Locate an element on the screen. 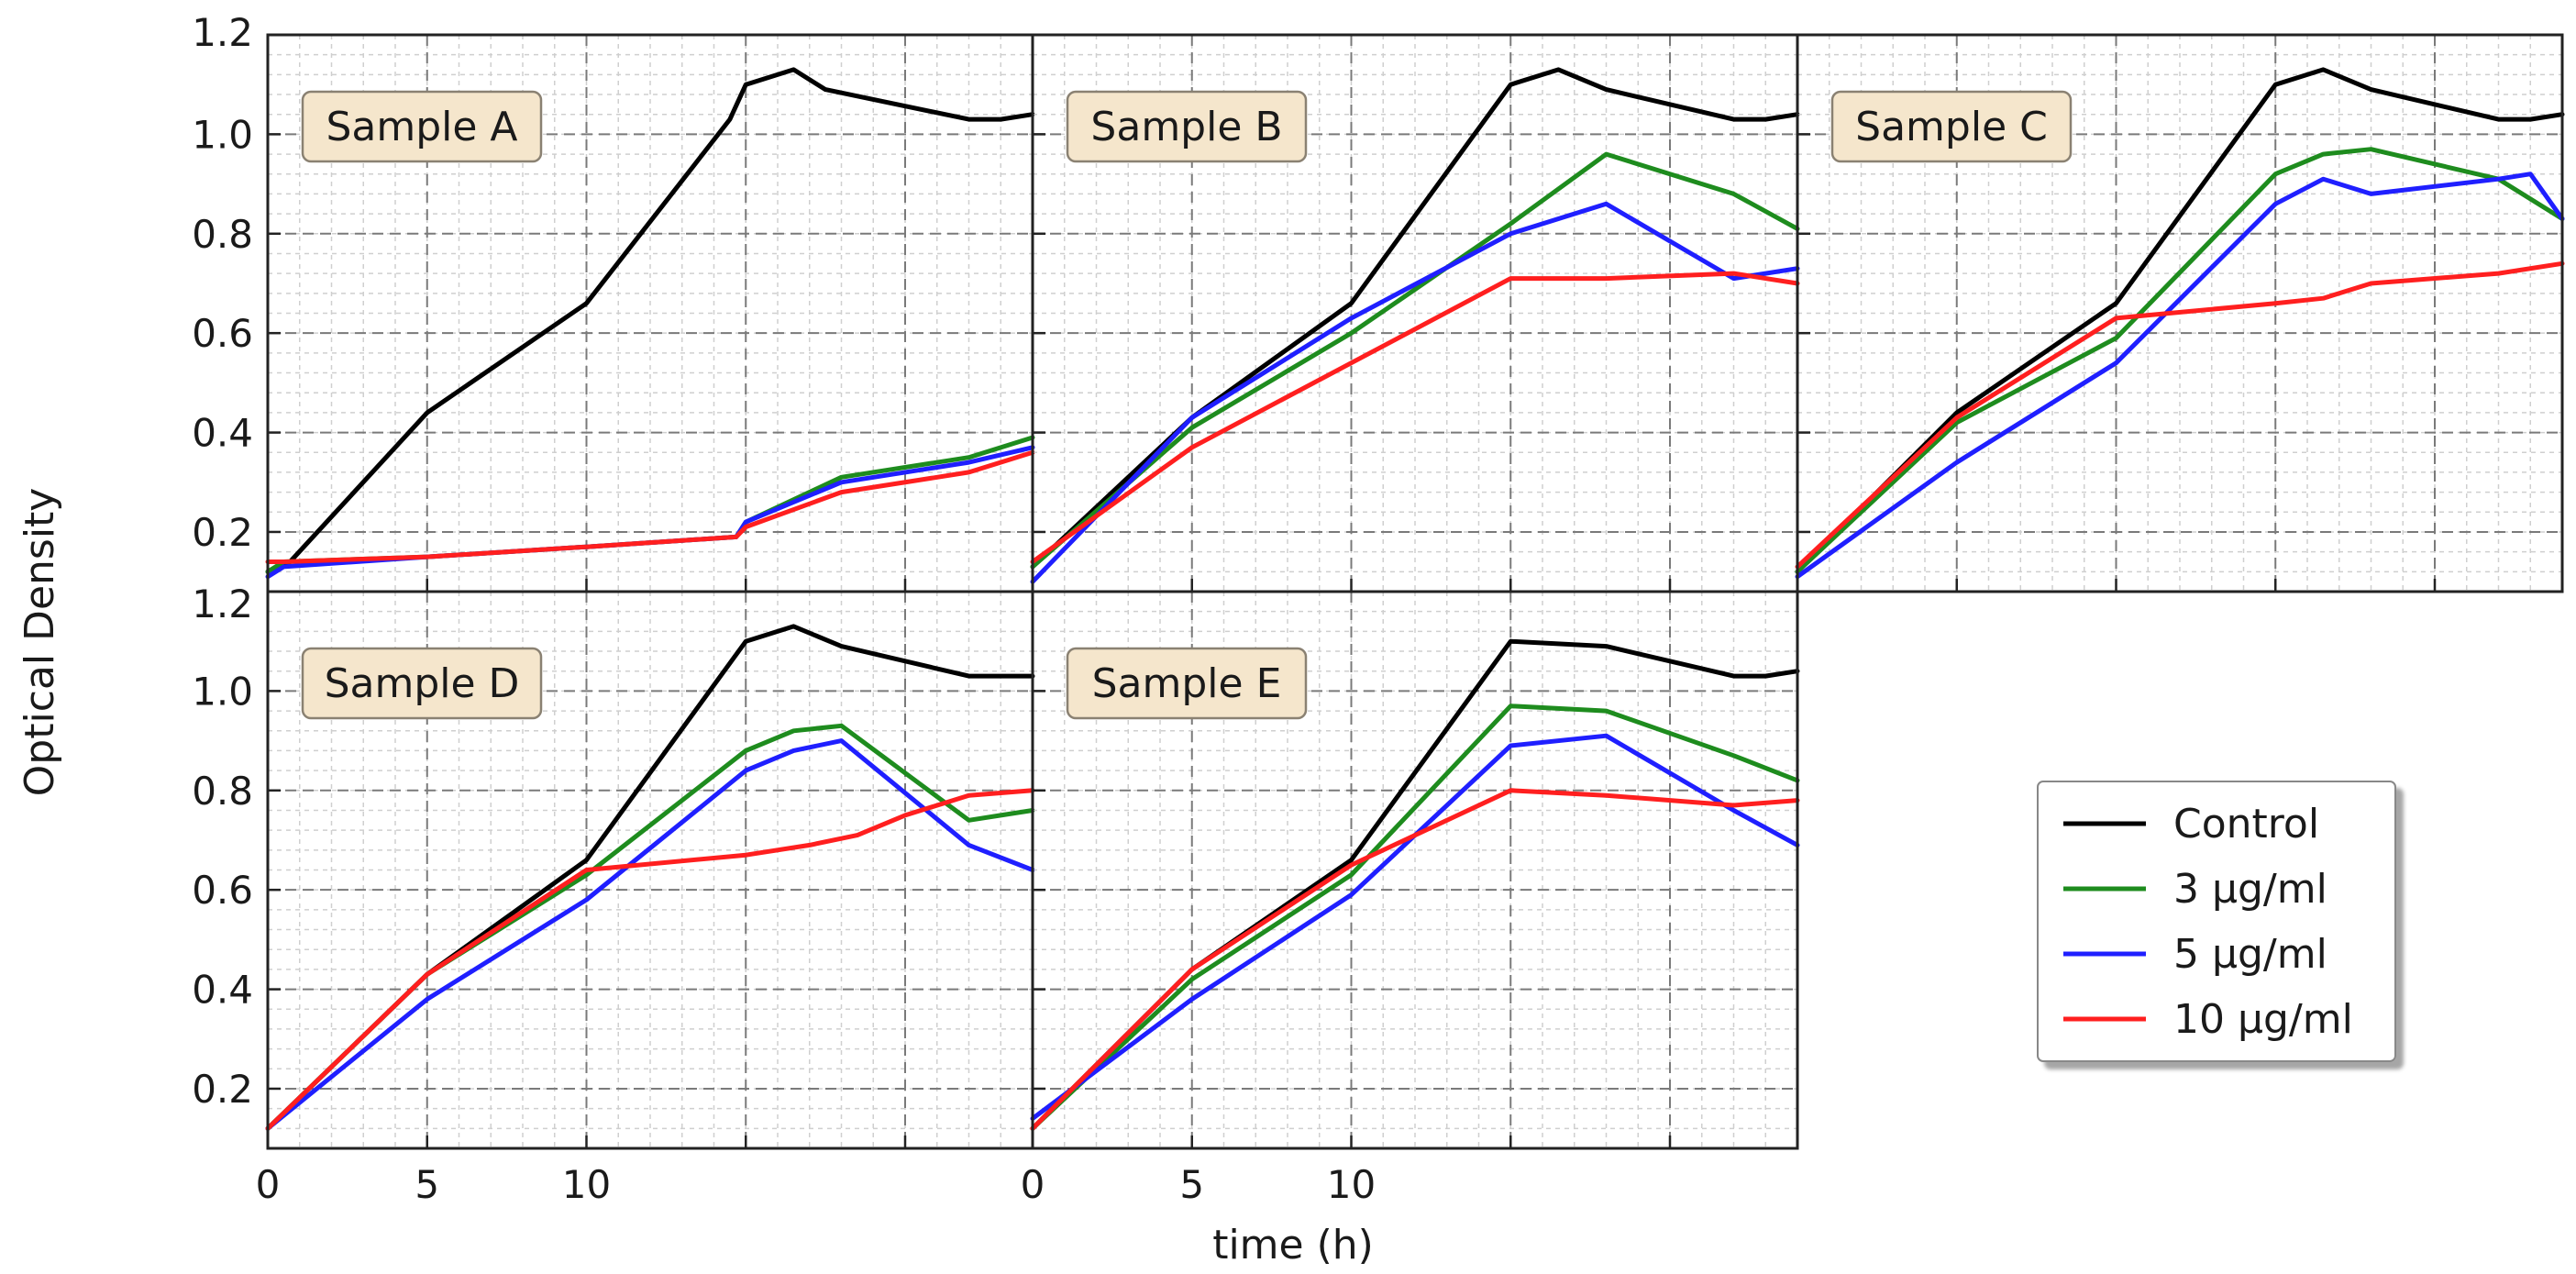  panel-2: Sample B is located at coordinates (1415, 313).